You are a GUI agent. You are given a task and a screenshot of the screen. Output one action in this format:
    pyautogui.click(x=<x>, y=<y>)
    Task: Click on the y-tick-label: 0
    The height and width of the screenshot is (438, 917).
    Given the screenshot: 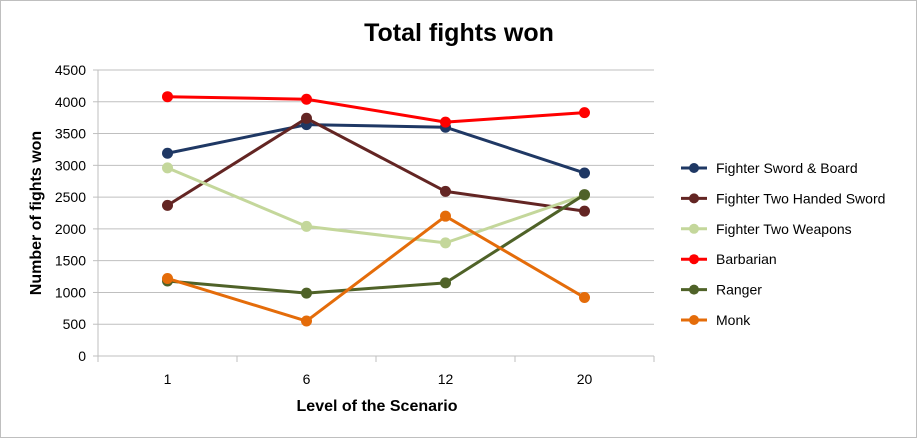 What is the action you would take?
    pyautogui.click(x=82, y=356)
    